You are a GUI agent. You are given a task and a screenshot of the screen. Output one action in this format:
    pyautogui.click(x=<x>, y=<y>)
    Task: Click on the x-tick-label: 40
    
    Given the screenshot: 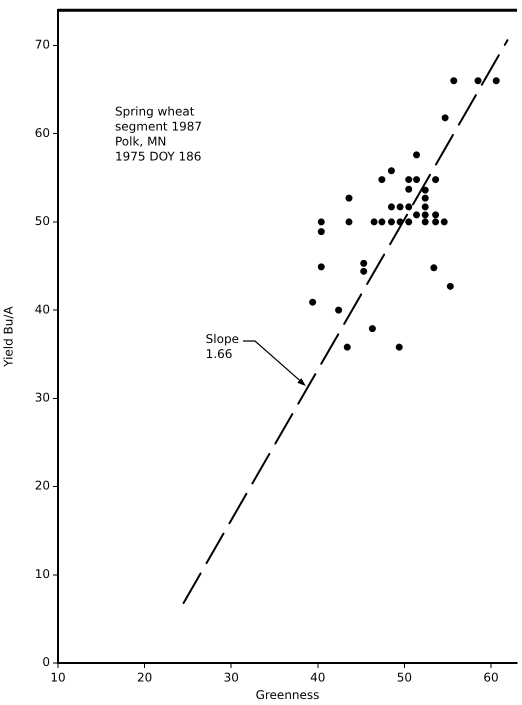 What is the action you would take?
    pyautogui.click(x=318, y=677)
    